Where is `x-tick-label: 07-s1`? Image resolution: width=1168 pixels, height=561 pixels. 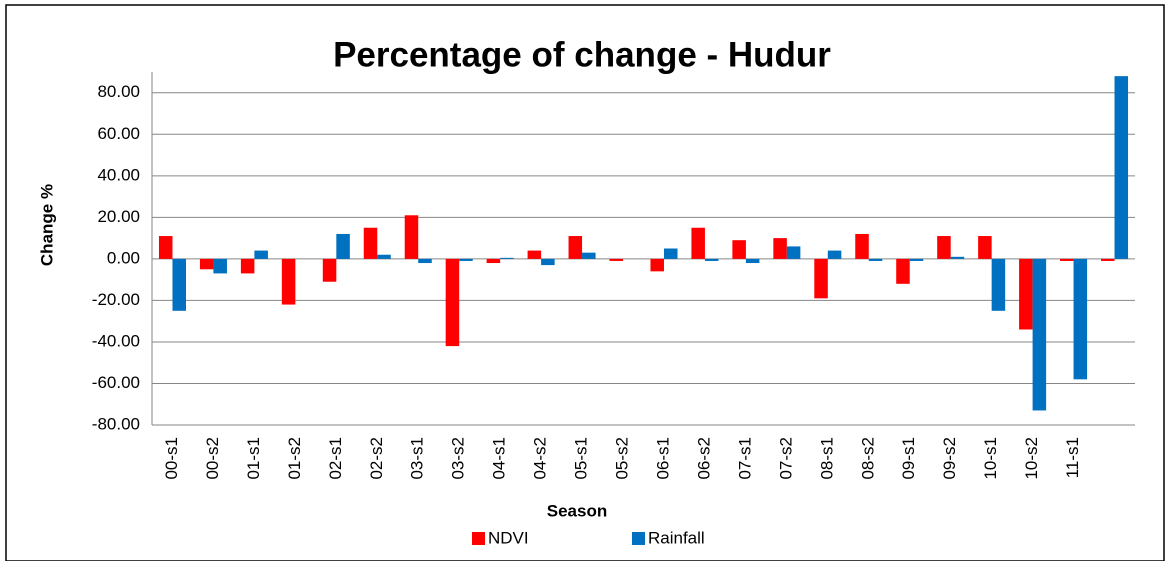
x-tick-label: 07-s1 is located at coordinates (744, 458).